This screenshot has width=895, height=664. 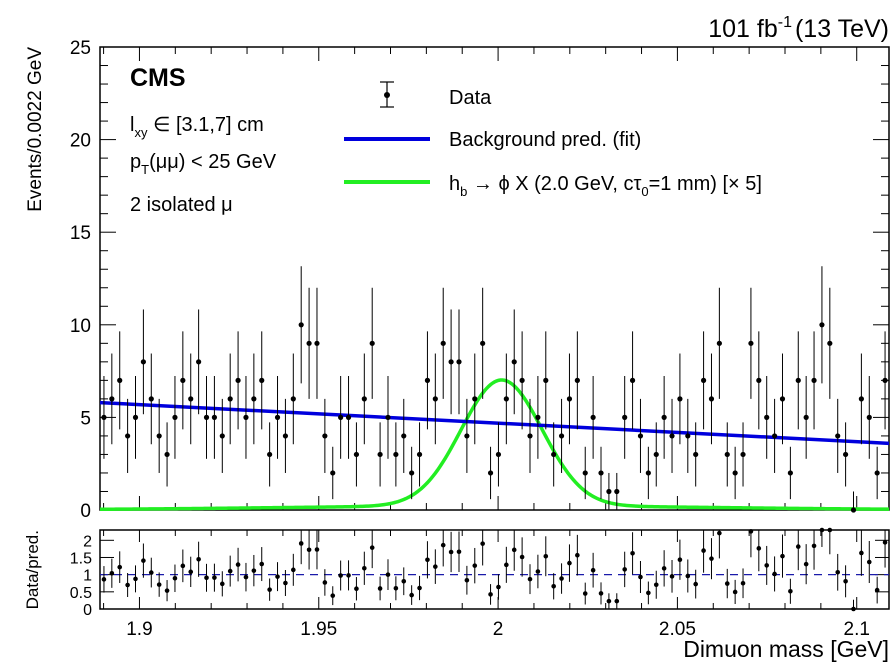 What do you see at coordinates (80, 141) in the screenshot?
I see `y-tick-label-top: 20` at bounding box center [80, 141].